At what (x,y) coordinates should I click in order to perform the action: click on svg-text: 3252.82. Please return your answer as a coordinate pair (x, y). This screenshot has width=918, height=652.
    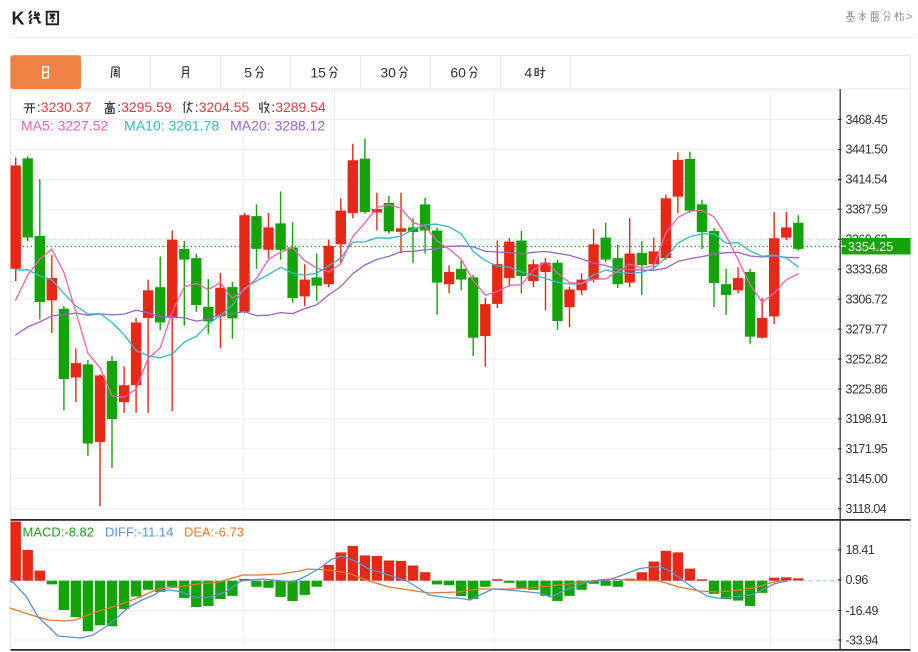
    Looking at the image, I should click on (867, 359).